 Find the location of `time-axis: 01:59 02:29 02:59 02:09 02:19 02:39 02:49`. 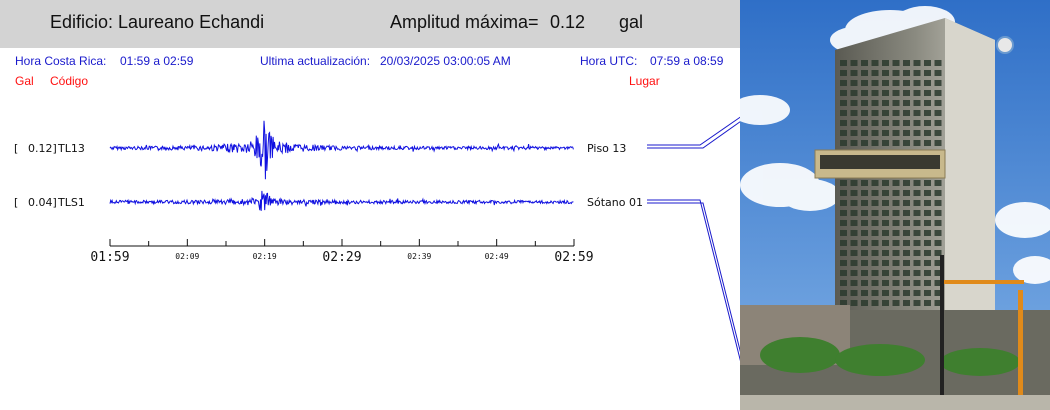

time-axis: 01:59 02:29 02:59 02:09 02:19 02:39 02:49 is located at coordinates (342, 252).